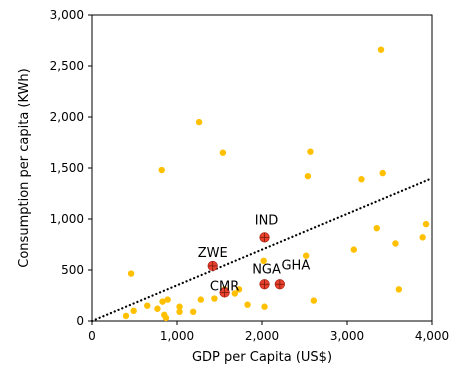 The width and height of the screenshot is (456, 371). I want to click on annotation-gha: GHA, so click(295, 265).